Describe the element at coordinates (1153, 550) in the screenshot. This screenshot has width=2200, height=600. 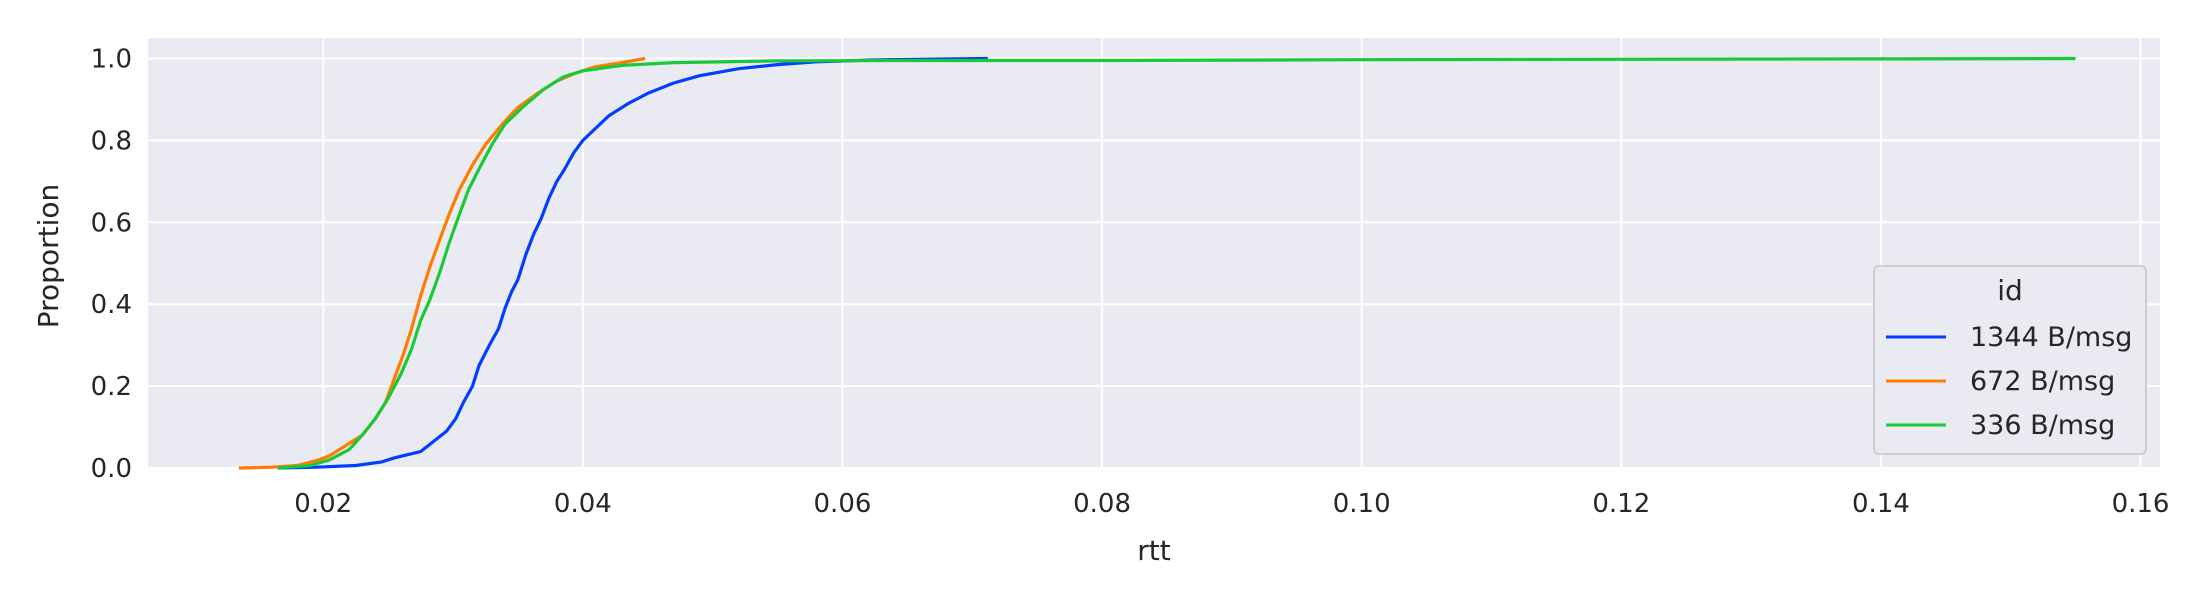
I see `x-axis-label: rtt` at that location.